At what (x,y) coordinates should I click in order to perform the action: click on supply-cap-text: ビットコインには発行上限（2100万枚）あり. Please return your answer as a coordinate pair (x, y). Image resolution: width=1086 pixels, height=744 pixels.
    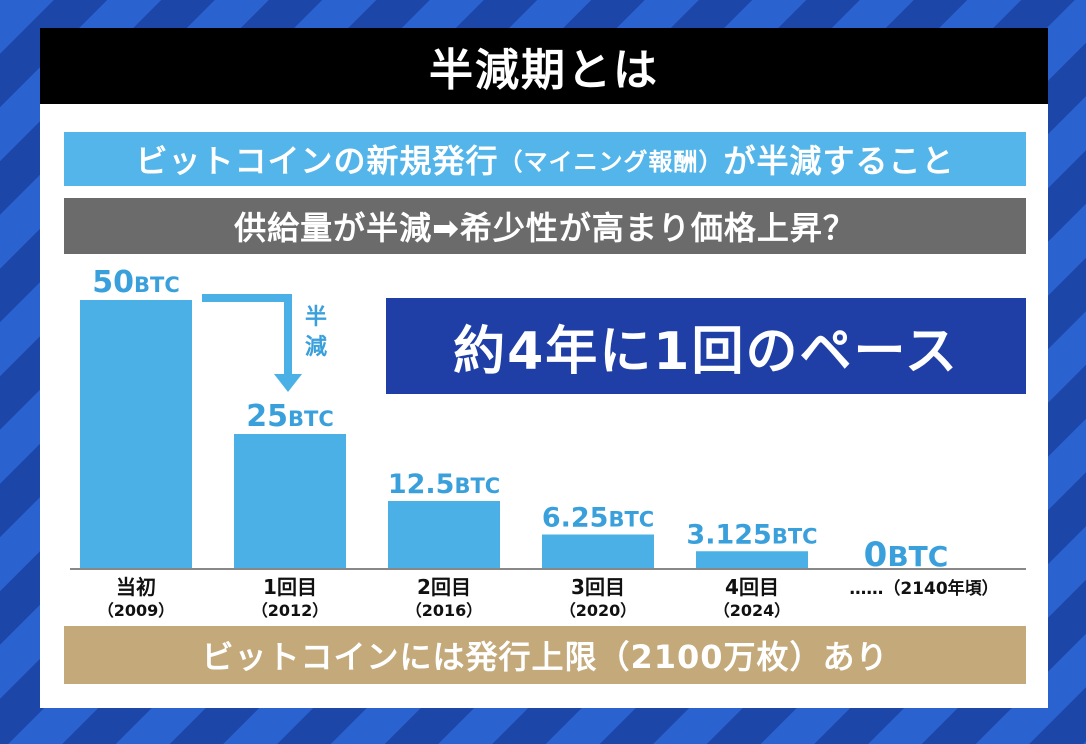
    Looking at the image, I should click on (545, 657).